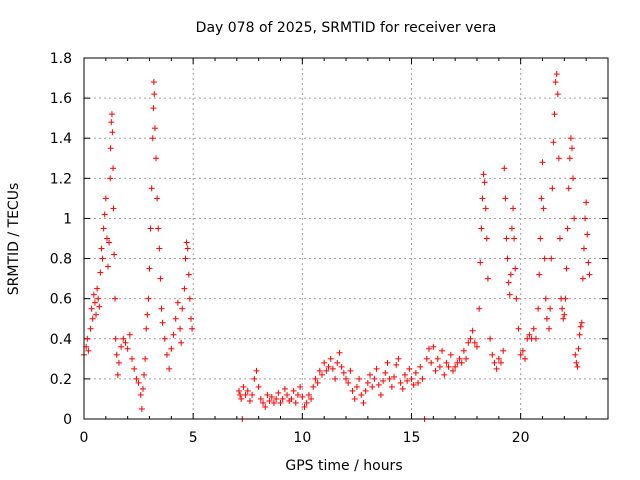  Describe the element at coordinates (67, 420) in the screenshot. I see `y-tick-label: 0` at that location.